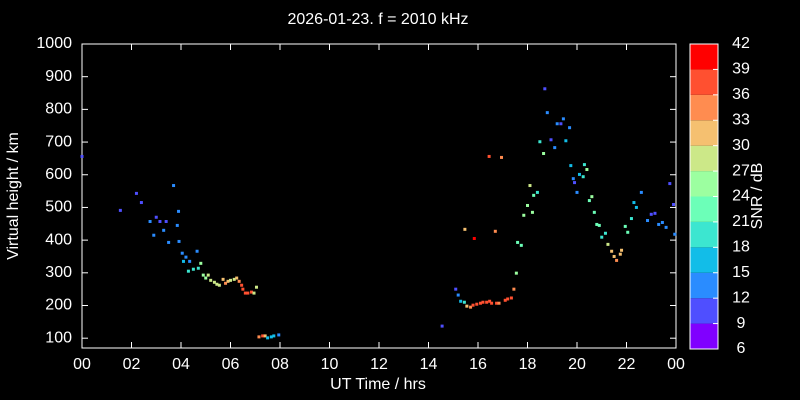 This screenshot has height=400, width=800. I want to click on colorbar-tick-label: 33, so click(741, 119).